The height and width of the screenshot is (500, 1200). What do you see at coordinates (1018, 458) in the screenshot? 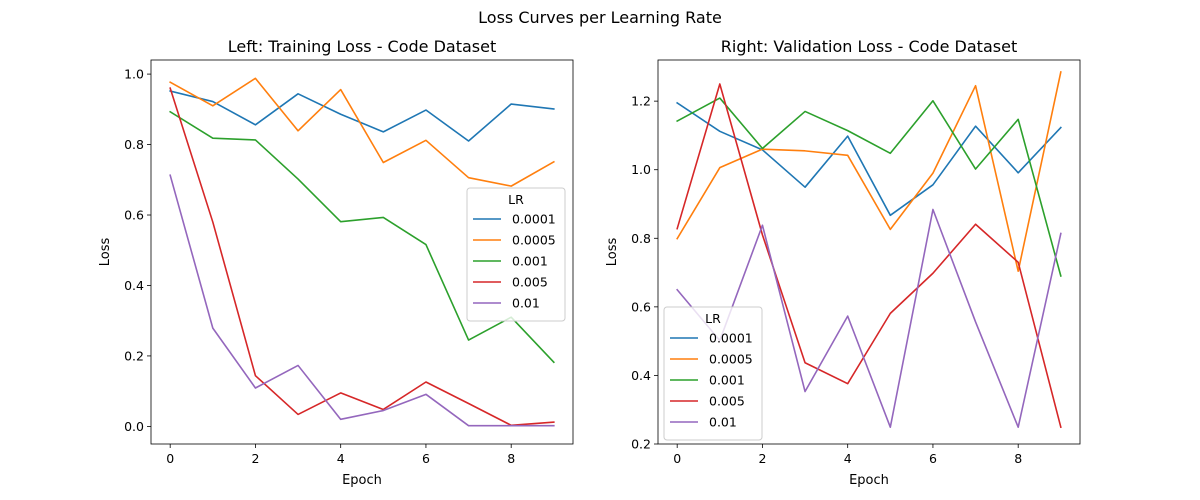
I see `right-x-tick-label: 8` at bounding box center [1018, 458].